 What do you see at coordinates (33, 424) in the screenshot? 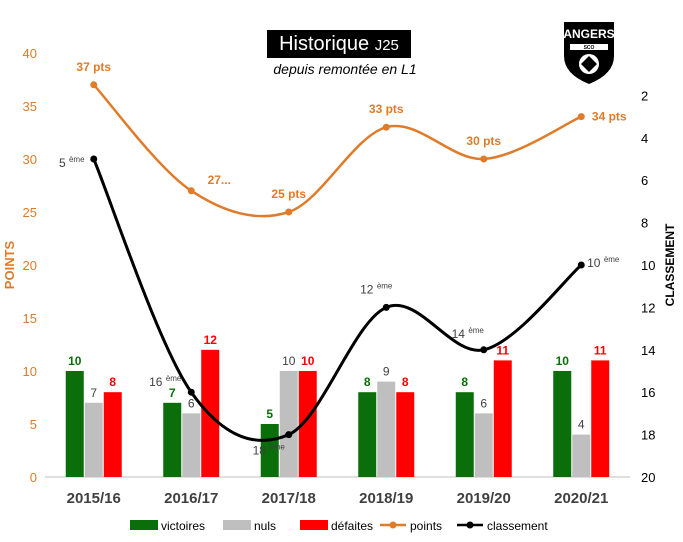
I see `y-tick-label: 5` at bounding box center [33, 424].